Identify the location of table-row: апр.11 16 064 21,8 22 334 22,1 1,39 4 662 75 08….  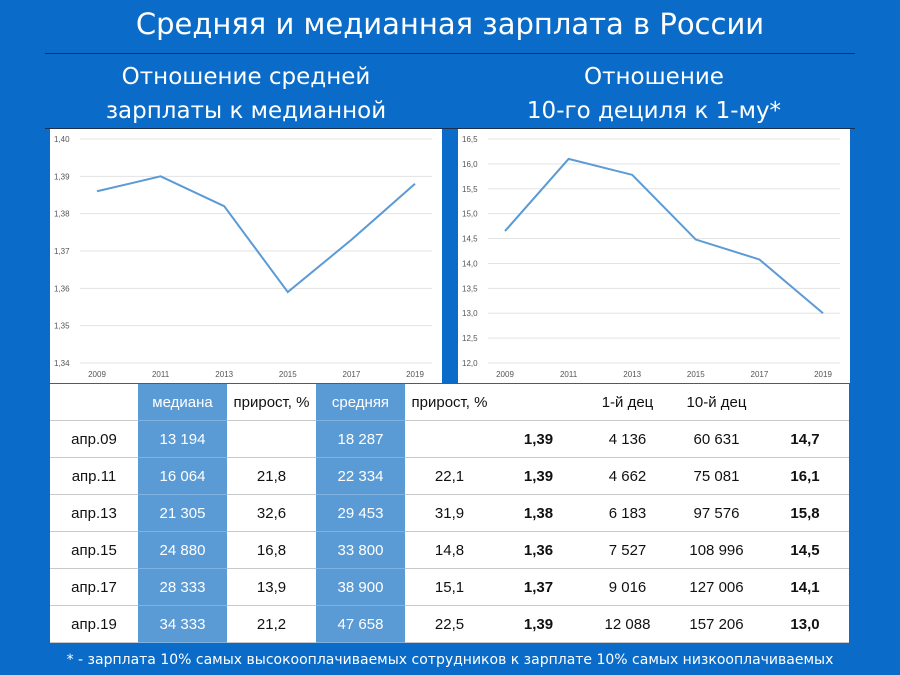
(449, 476).